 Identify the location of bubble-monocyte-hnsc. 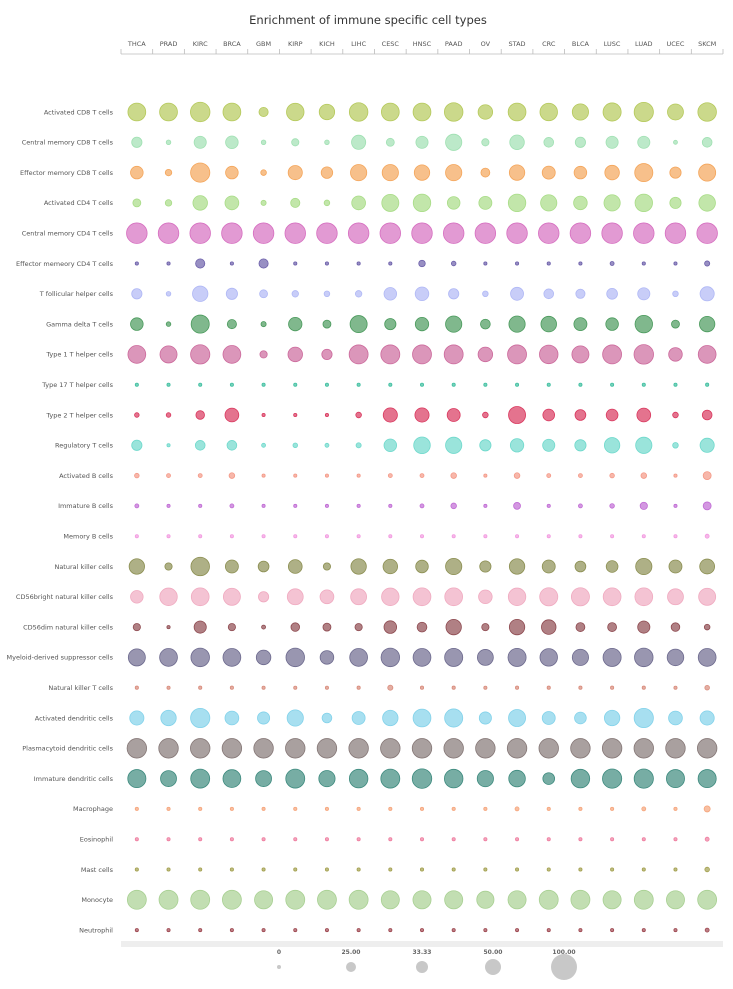
(422, 900).